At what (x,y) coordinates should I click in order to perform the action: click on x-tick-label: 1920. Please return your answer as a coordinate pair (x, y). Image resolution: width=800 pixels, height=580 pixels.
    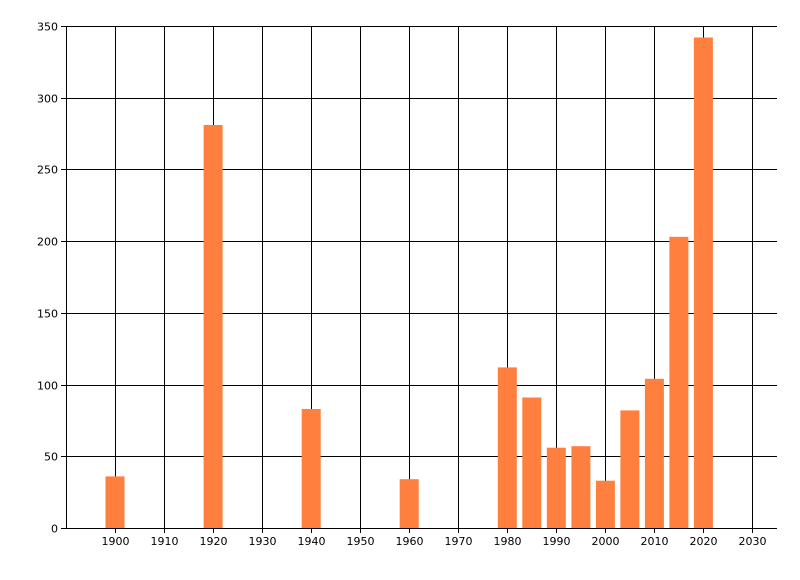
    Looking at the image, I should click on (214, 541).